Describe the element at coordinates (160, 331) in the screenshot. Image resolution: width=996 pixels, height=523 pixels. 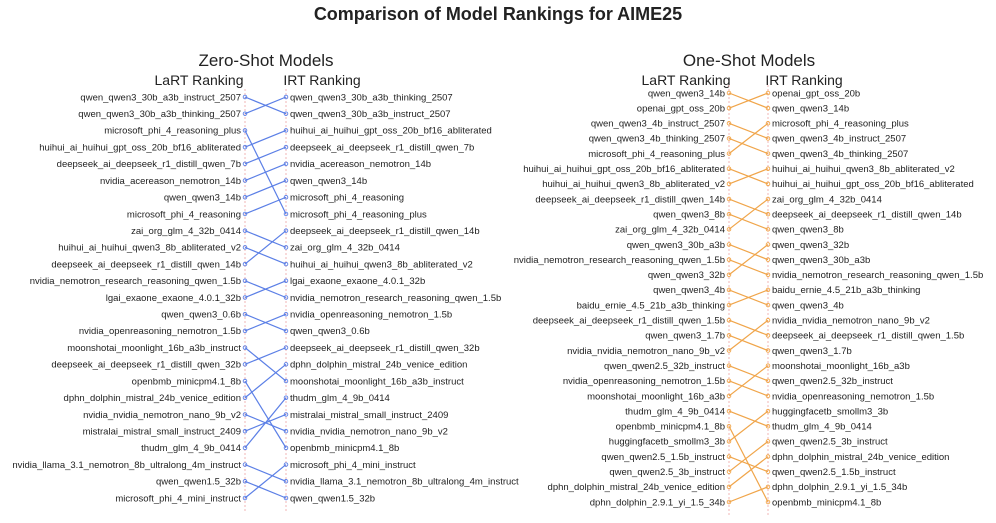
I see `zero-shot-lart-label: nvidia_openreasoning_nemotron_1.5b` at that location.